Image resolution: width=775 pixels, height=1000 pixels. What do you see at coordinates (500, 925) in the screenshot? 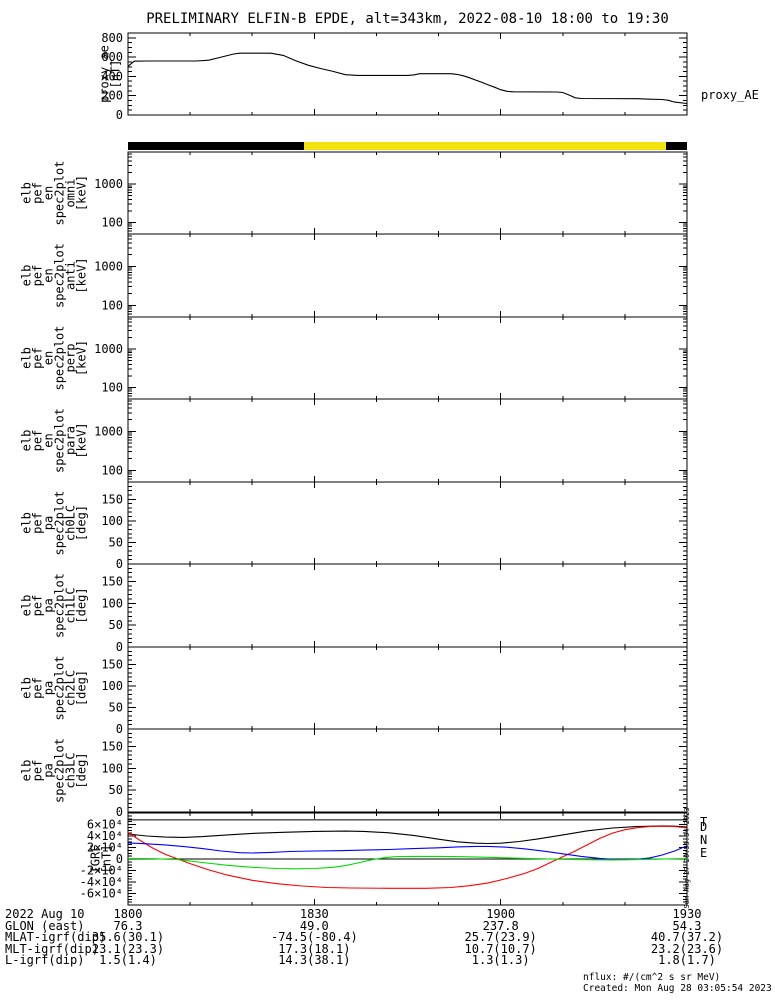
I see `orbit-value: 237.8` at bounding box center [500, 925].